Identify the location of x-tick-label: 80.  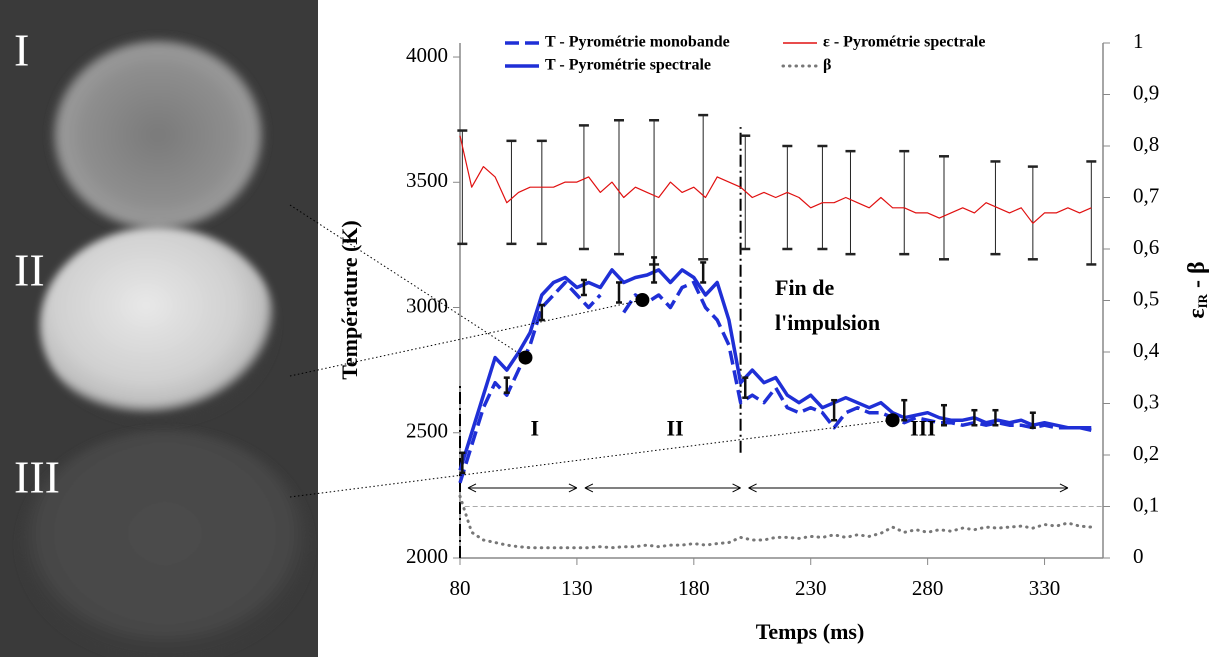
(460, 588).